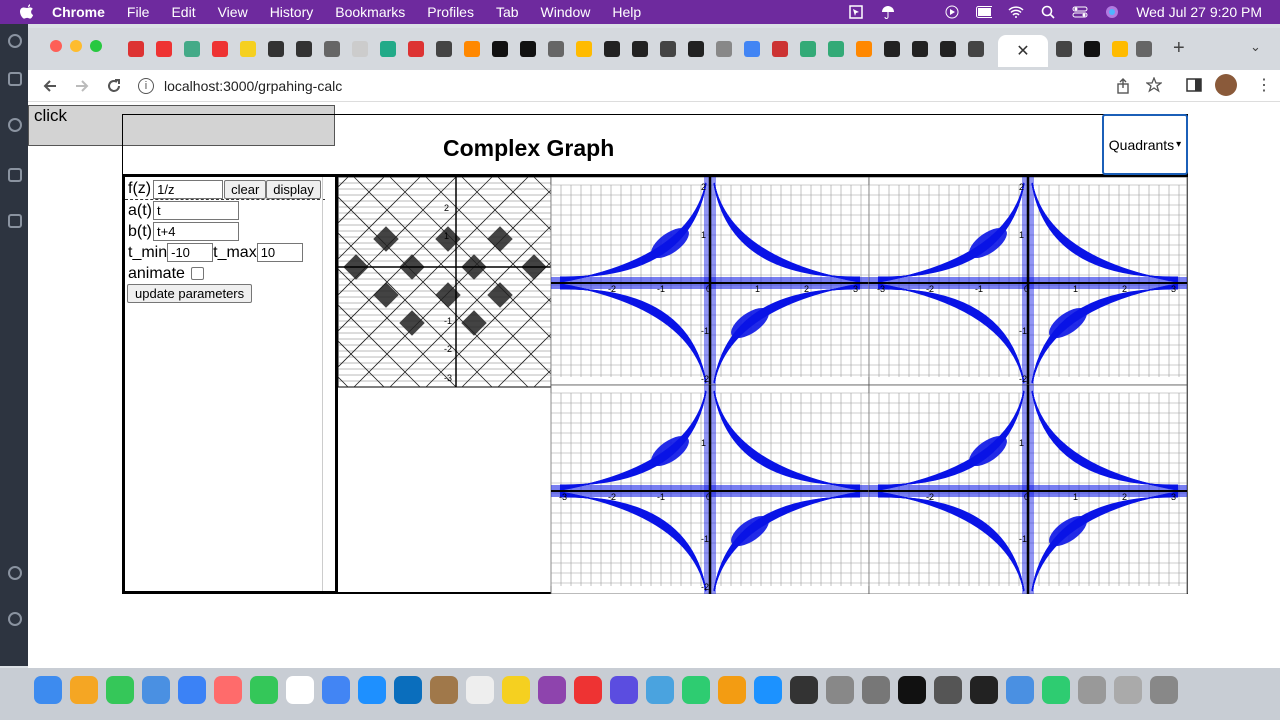  I want to click on account-icon, so click(15, 573).